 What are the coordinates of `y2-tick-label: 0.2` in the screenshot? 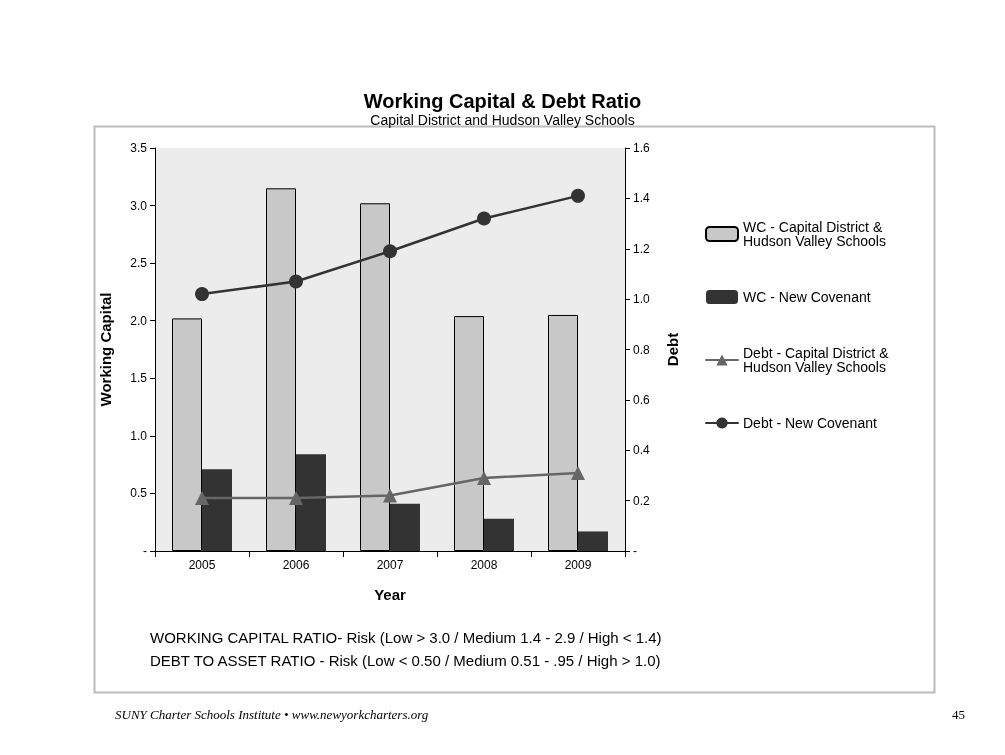 It's located at (642, 500).